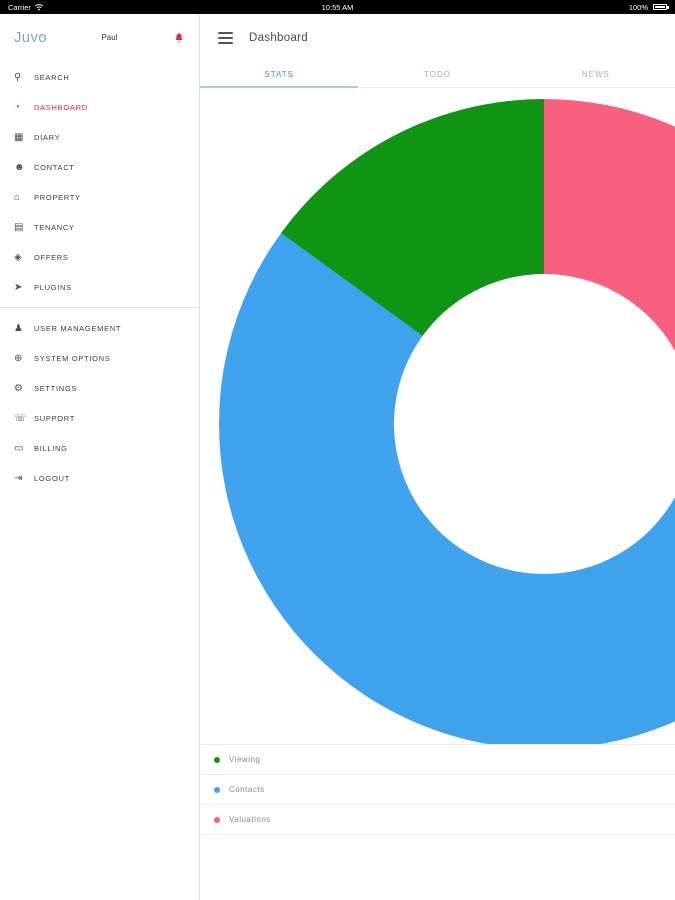  What do you see at coordinates (19, 227) in the screenshot?
I see `document-icon: ▤` at bounding box center [19, 227].